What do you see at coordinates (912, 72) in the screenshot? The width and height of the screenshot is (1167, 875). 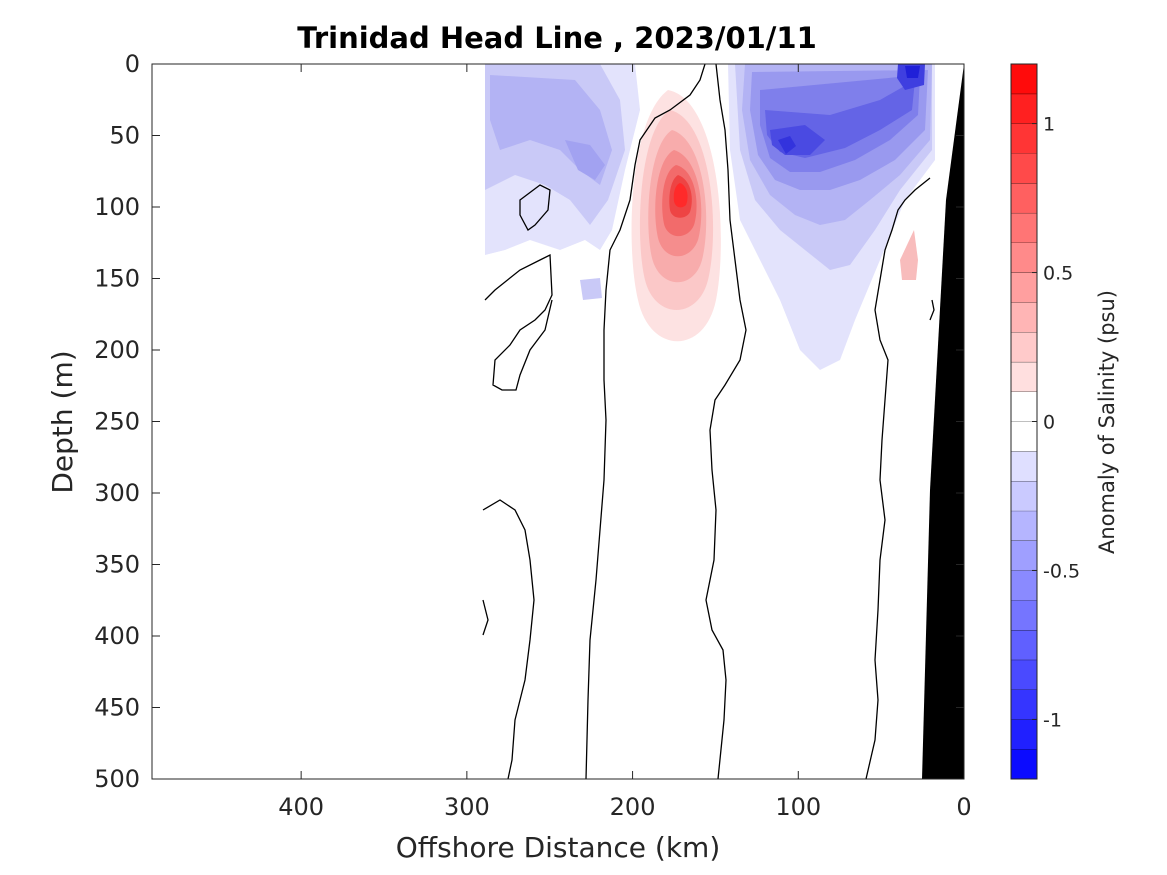 I see `surface-low-core` at bounding box center [912, 72].